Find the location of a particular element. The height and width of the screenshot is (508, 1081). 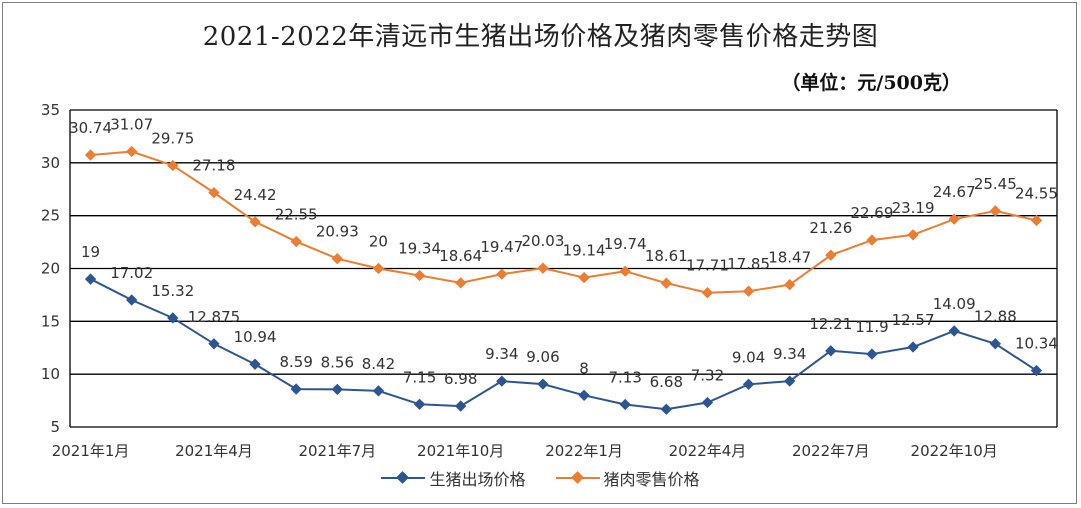

data-label: 24.55 is located at coordinates (1036, 193).